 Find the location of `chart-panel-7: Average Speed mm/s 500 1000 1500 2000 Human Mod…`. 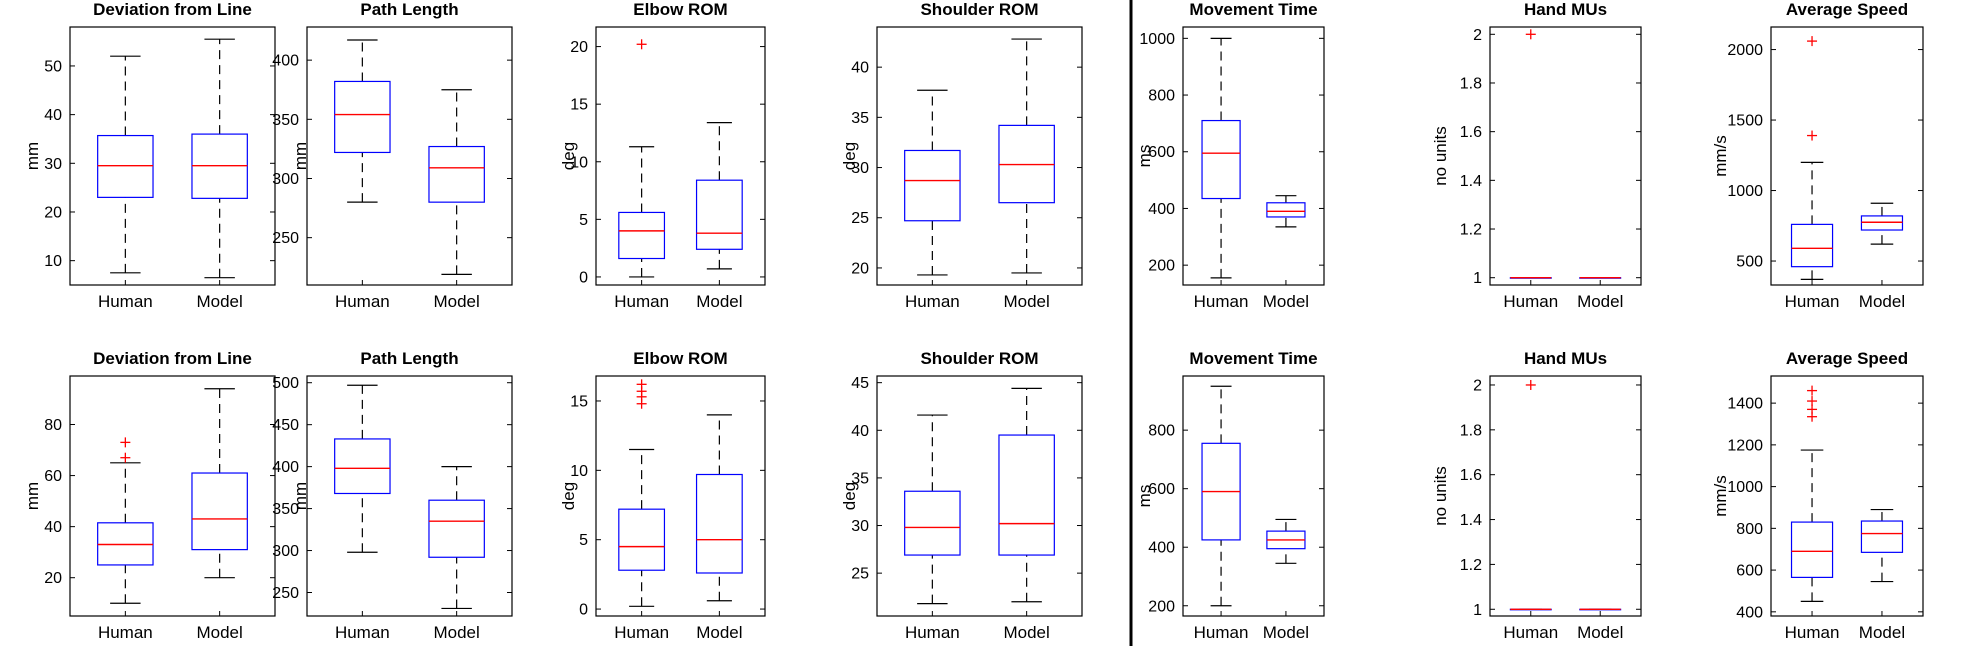

chart-panel-7: Average Speed mm/s 500 1000 1500 2000 Human Mod… is located at coordinates (1817, 155).